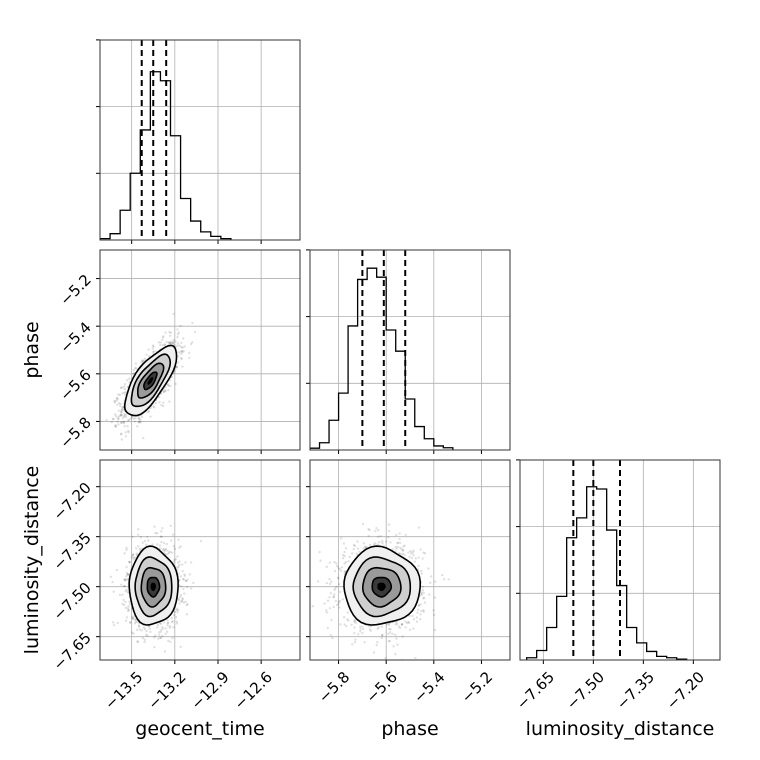  I want to click on panel-frame, so click(200, 140).